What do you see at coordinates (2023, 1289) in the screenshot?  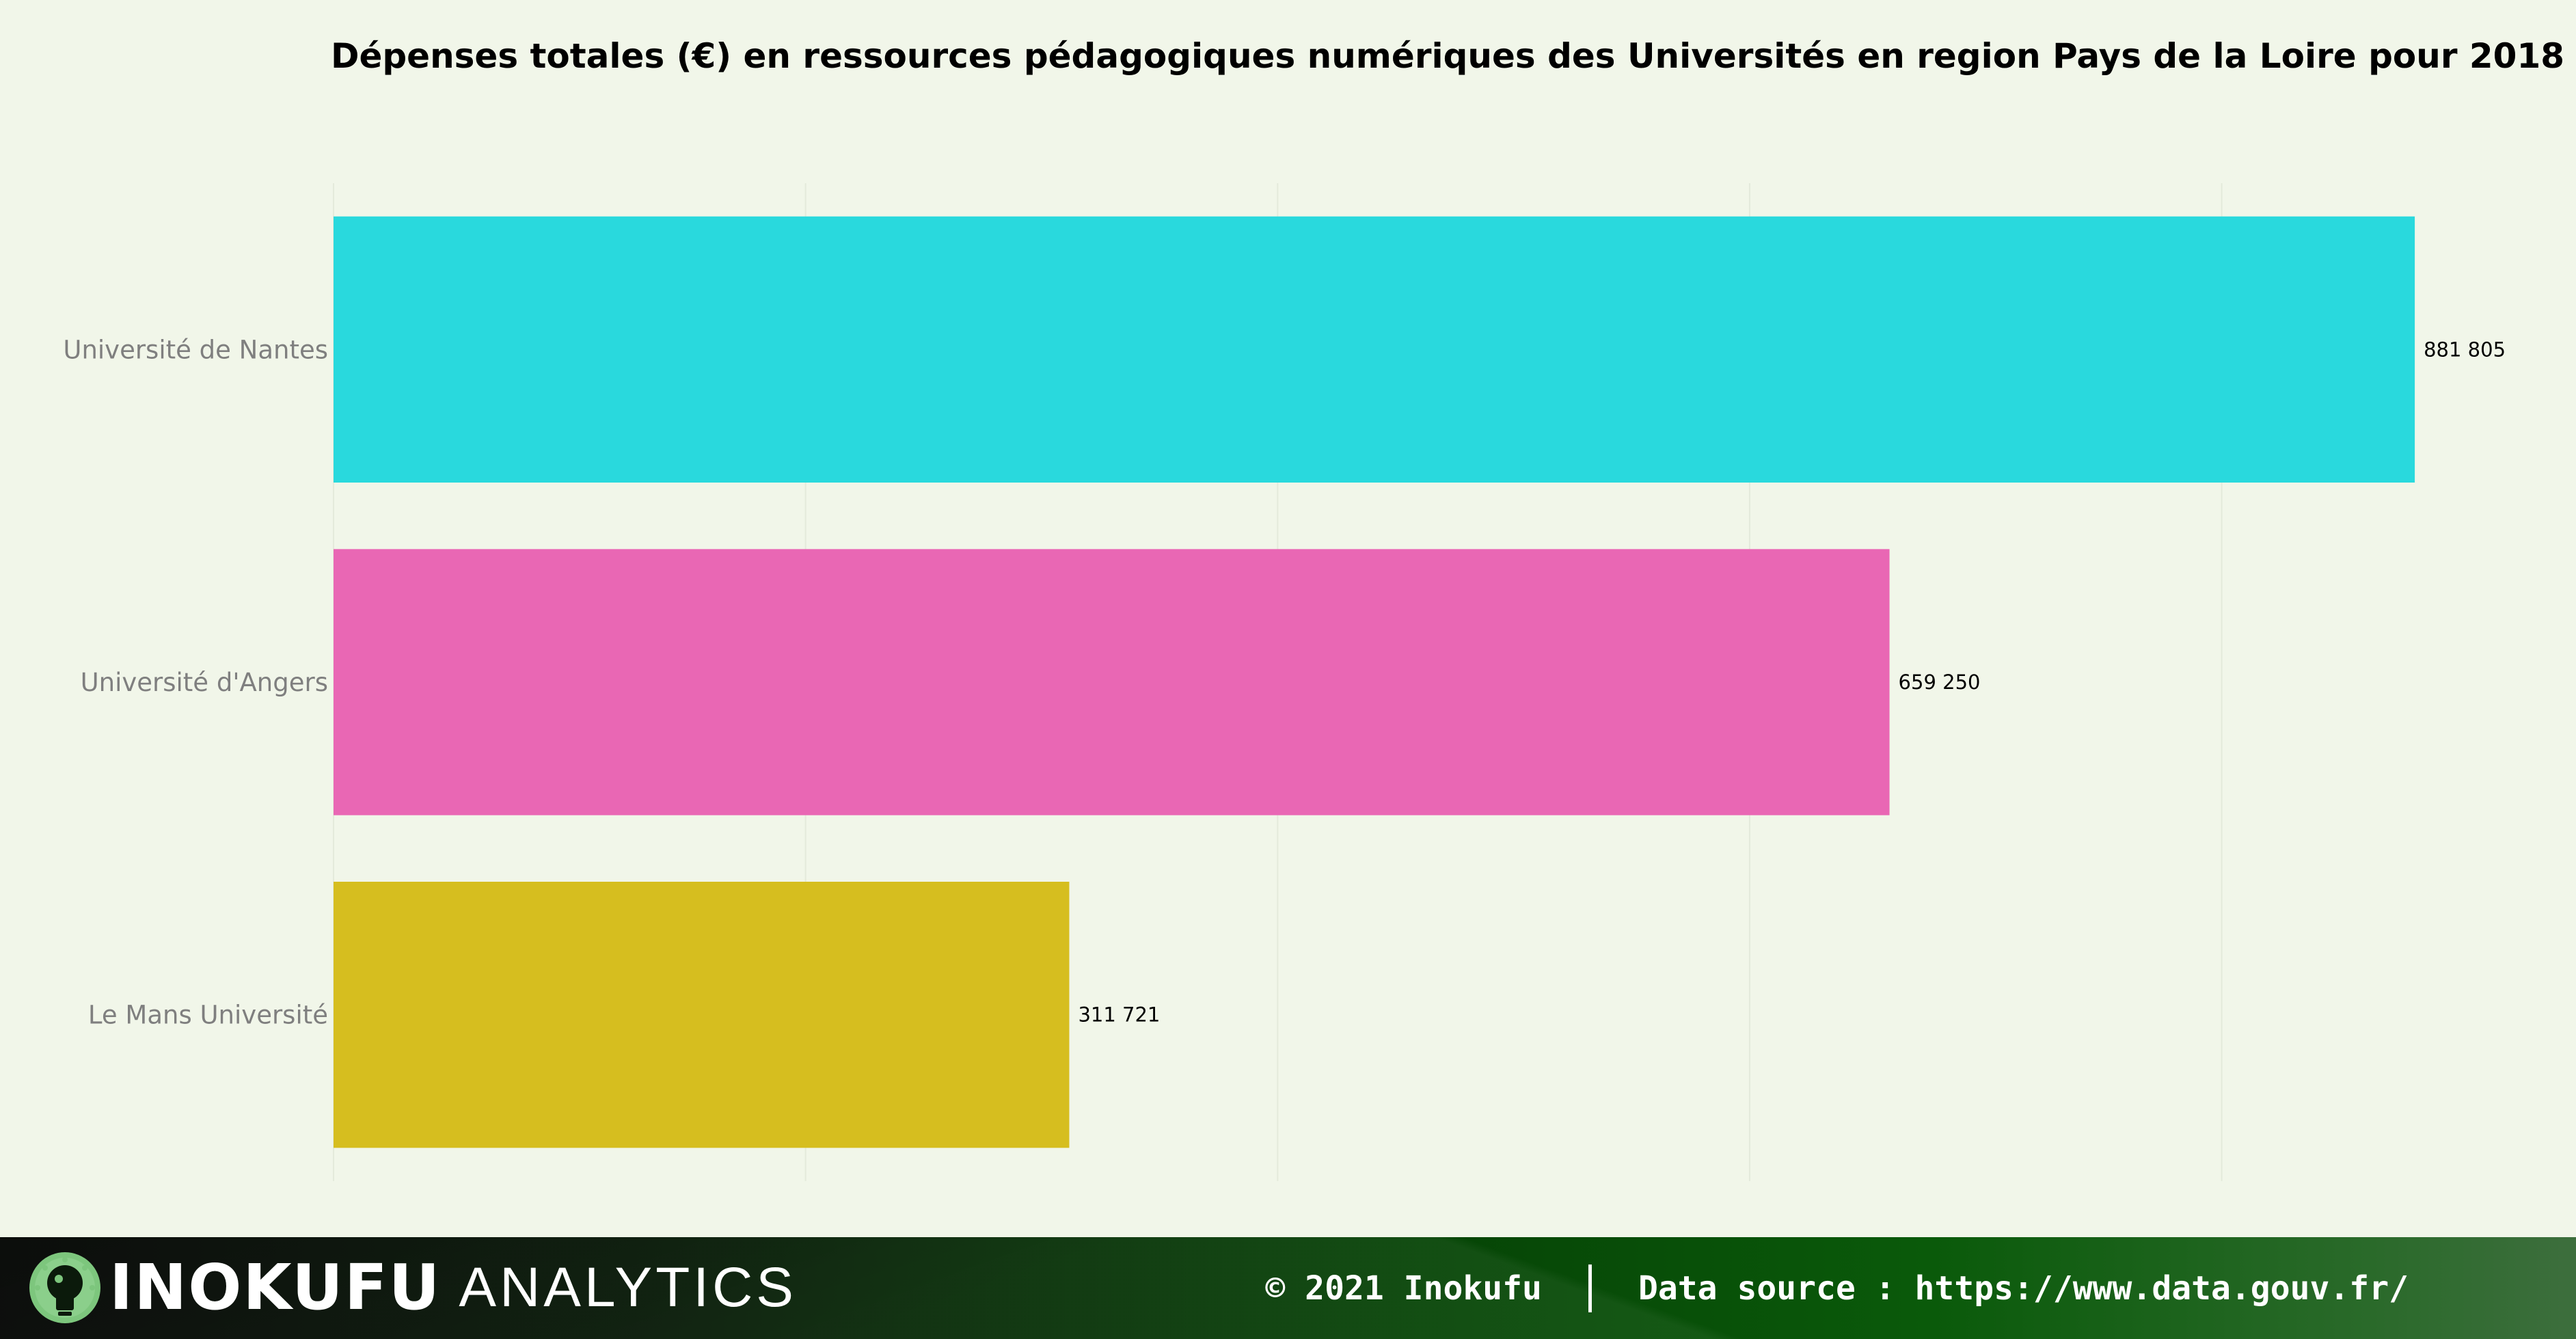 I see `data-source-text: Data source : https://www.data.gouv.fr/` at bounding box center [2023, 1289].